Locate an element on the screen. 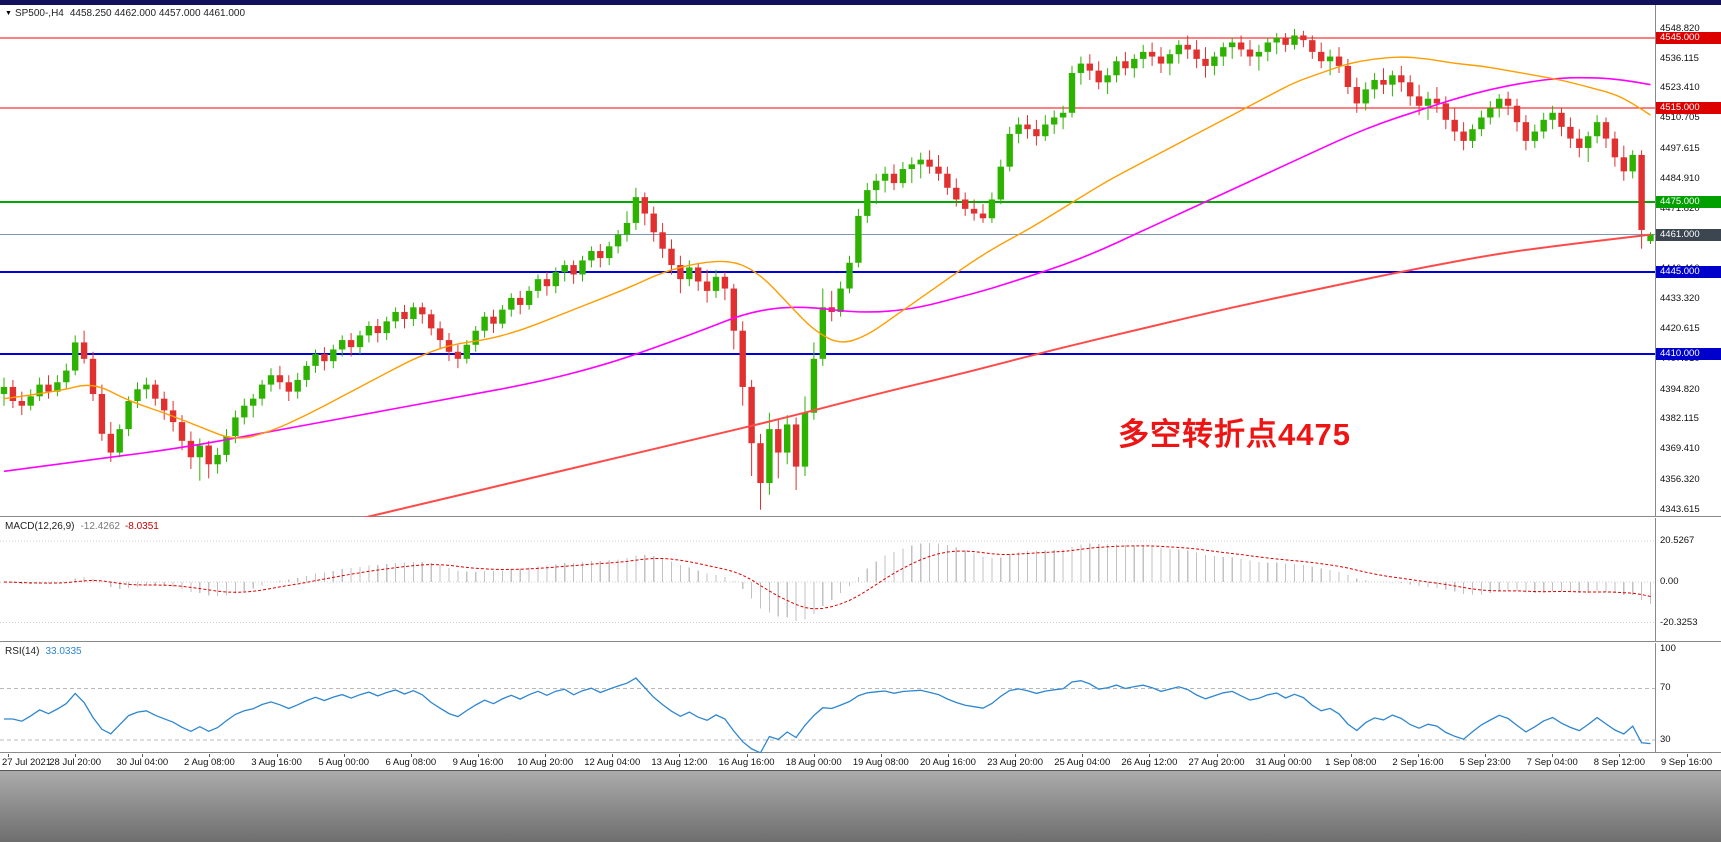 This screenshot has width=1721, height=842. macd-chart is located at coordinates (827, 580).